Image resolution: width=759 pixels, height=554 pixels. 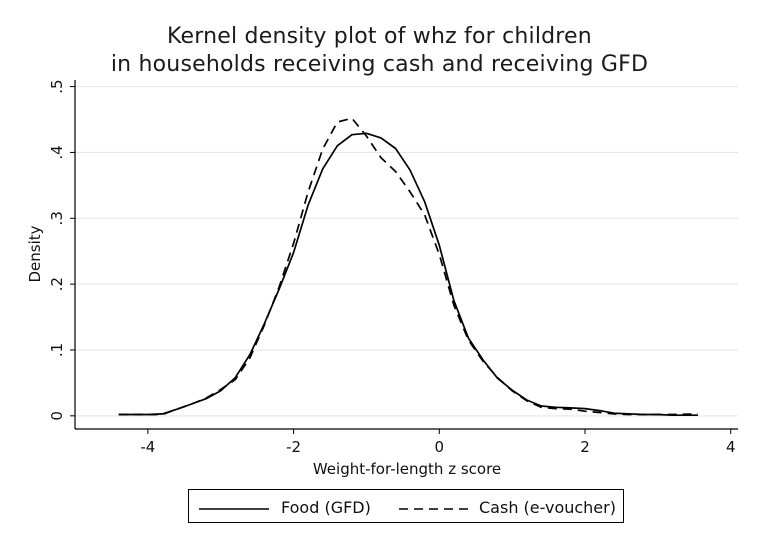 I want to click on x-axis-label: Weight-for-length z score, so click(x=407, y=469).